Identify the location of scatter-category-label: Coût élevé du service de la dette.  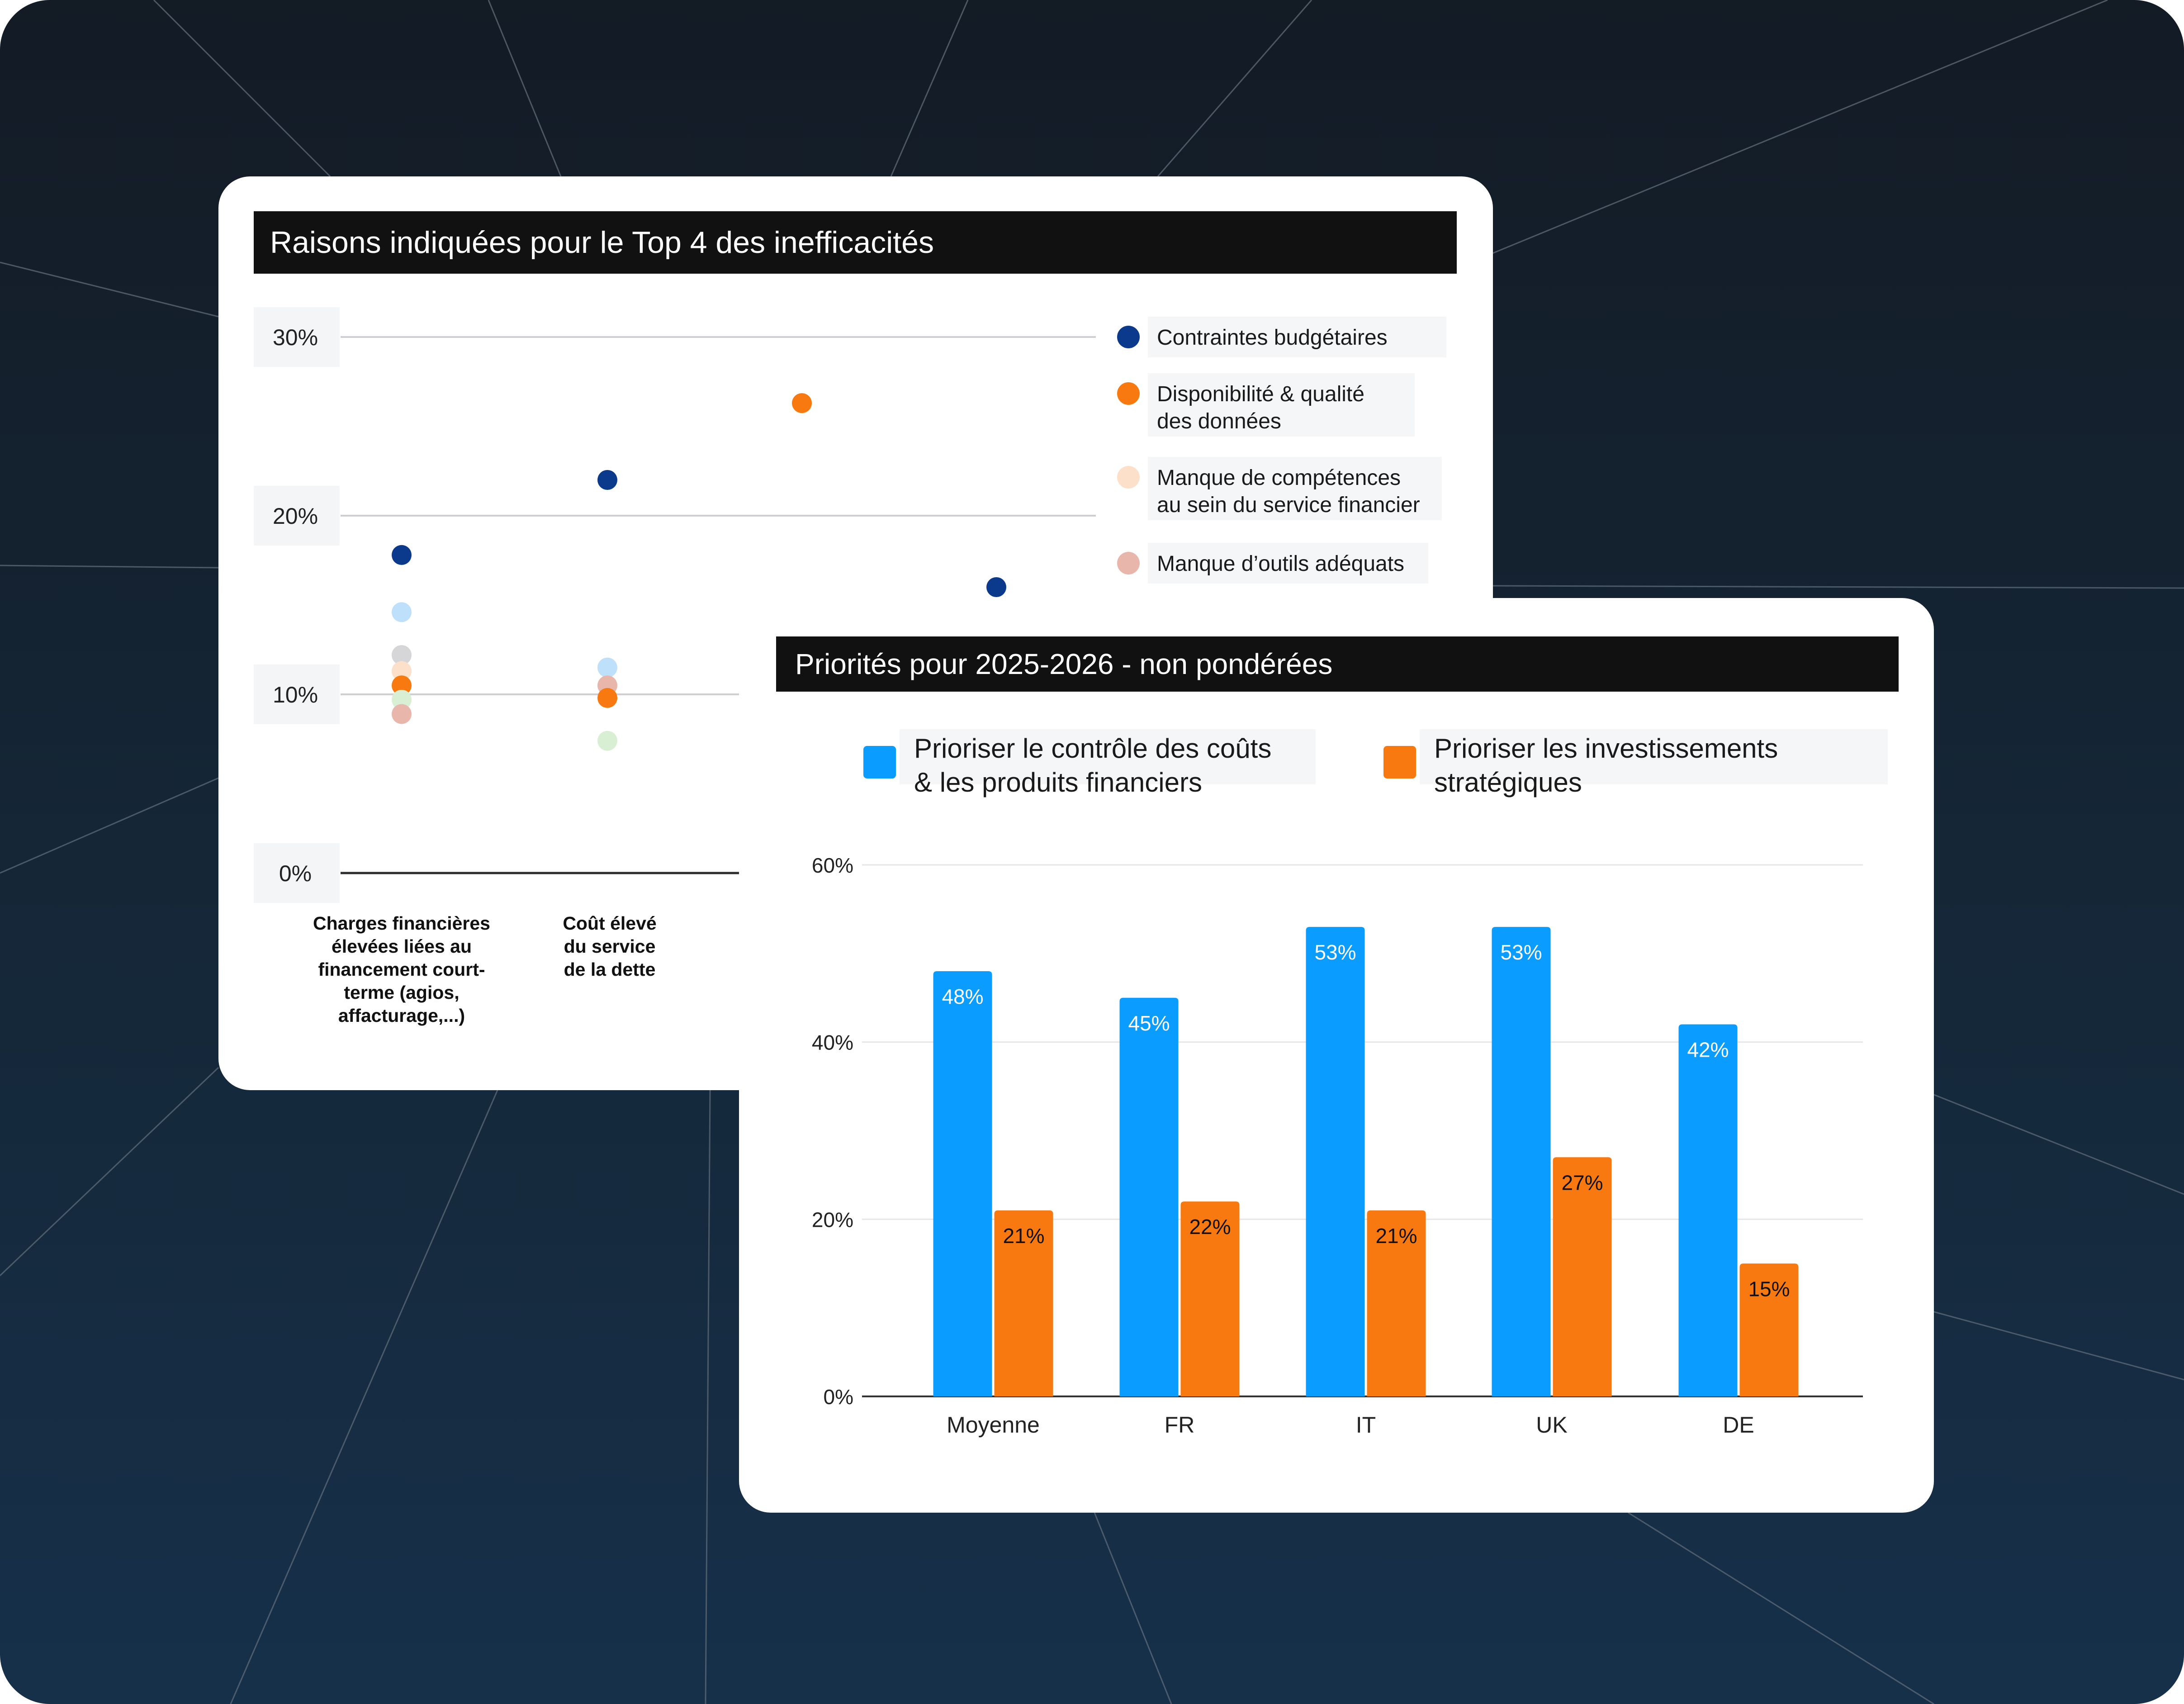
(609, 946).